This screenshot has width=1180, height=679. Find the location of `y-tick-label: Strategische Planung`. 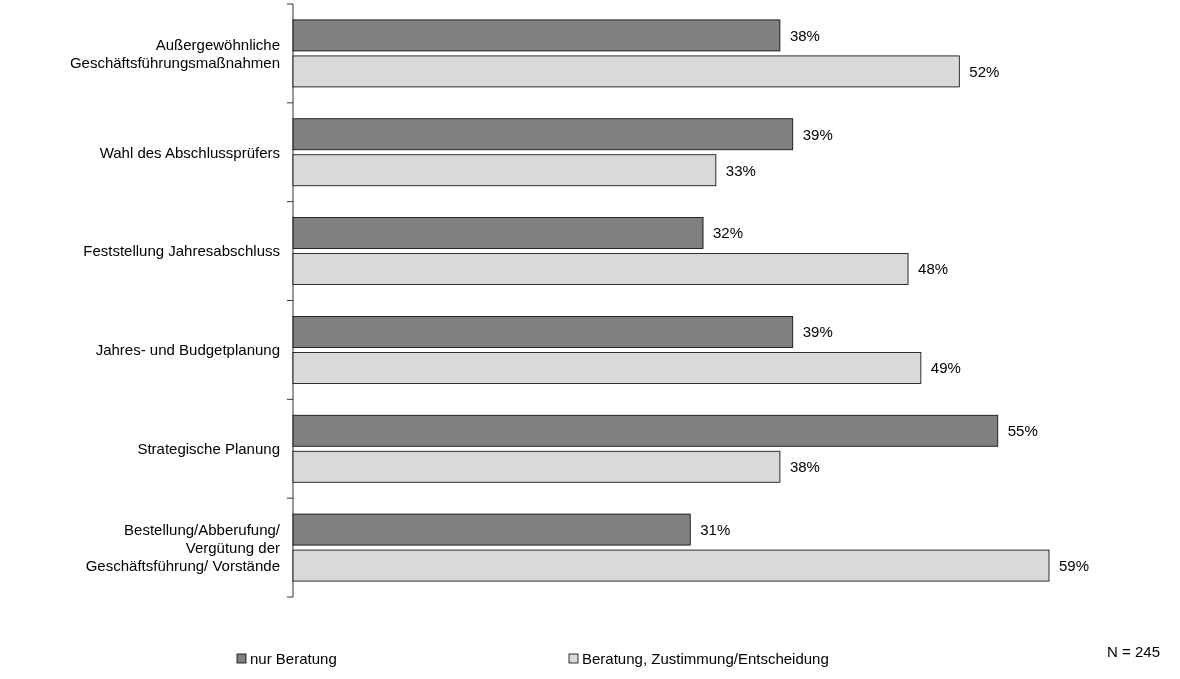

y-tick-label: Strategische Planung is located at coordinates (208, 448).